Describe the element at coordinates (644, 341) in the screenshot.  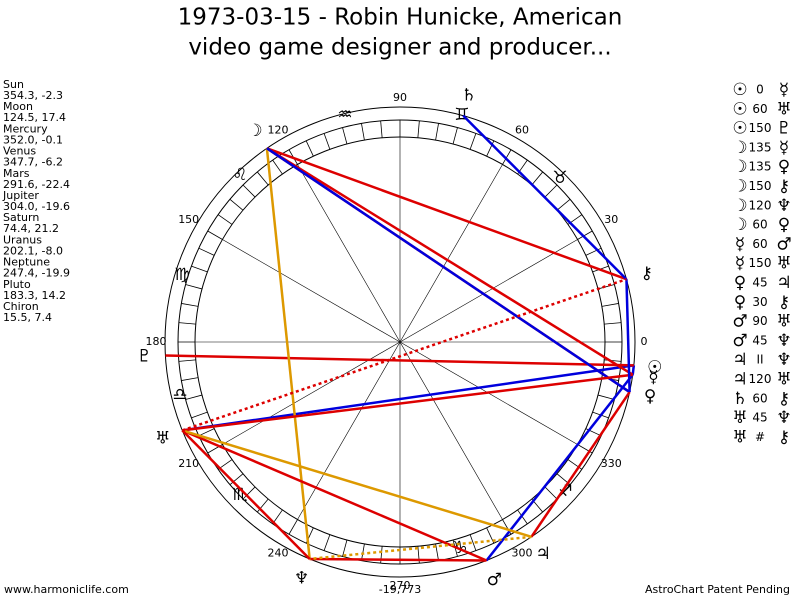
I see `degree-label: 0` at that location.